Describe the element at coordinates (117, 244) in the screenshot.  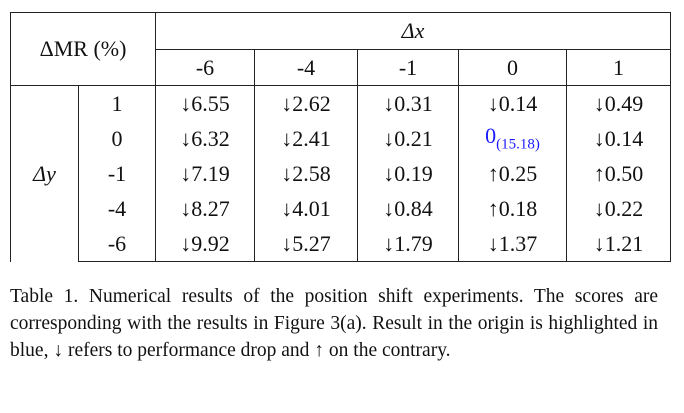
I see `y-value: -6` at that location.